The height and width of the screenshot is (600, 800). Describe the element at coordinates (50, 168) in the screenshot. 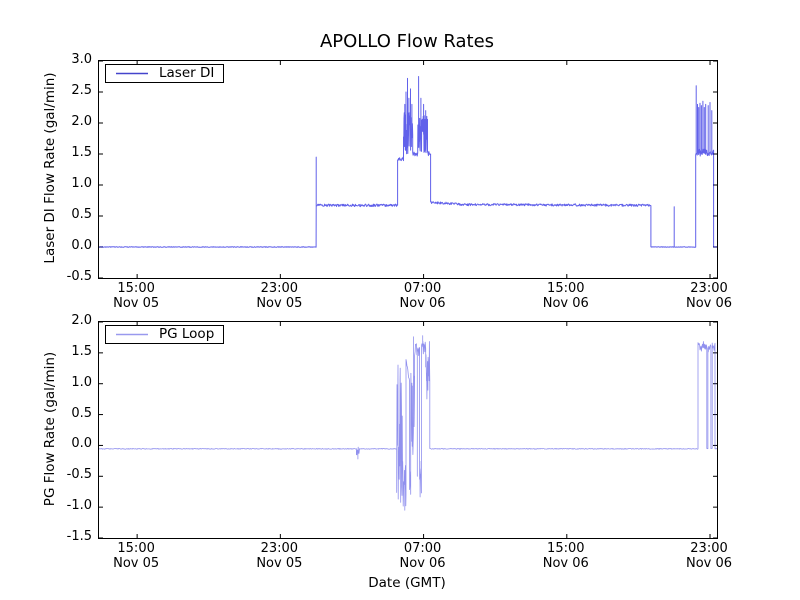

I see `top-y-axis-label: Laser DI Flow Rate (gal/min)` at that location.